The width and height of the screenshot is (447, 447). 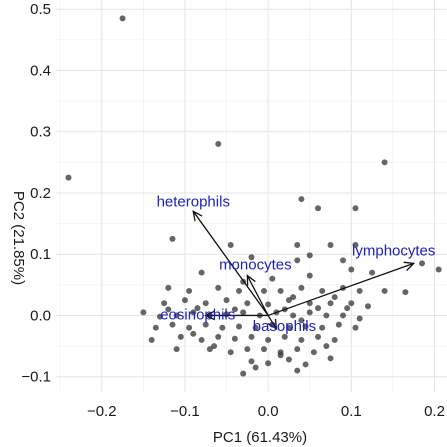 I want to click on loading-arrows, so click(x=304, y=270).